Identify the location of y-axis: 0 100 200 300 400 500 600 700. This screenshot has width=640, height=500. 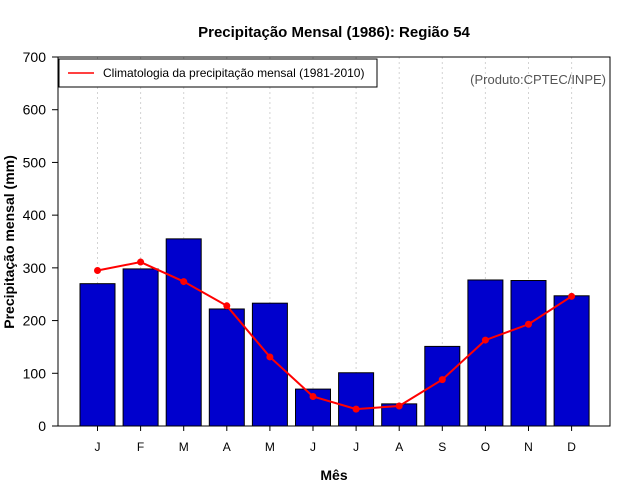
(40, 241).